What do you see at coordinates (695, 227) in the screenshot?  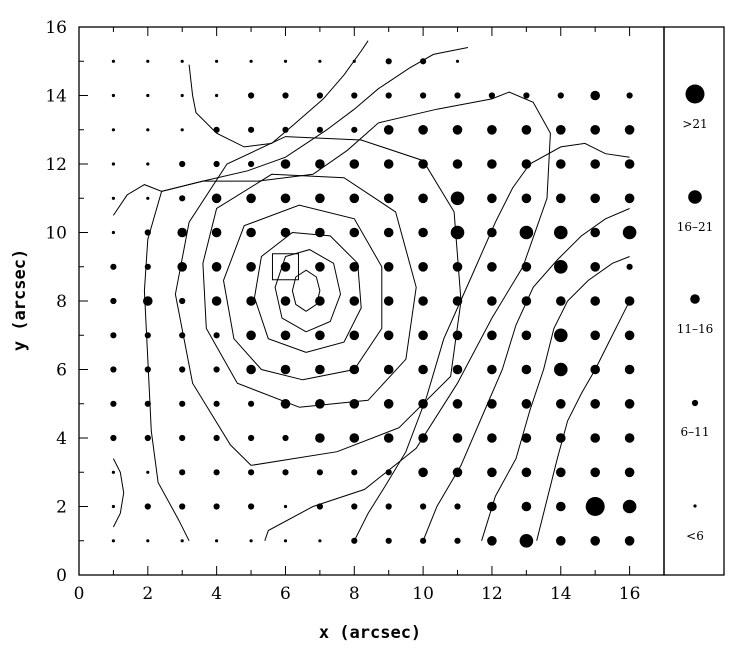 I see `legend-label-4: 16–21` at bounding box center [695, 227].